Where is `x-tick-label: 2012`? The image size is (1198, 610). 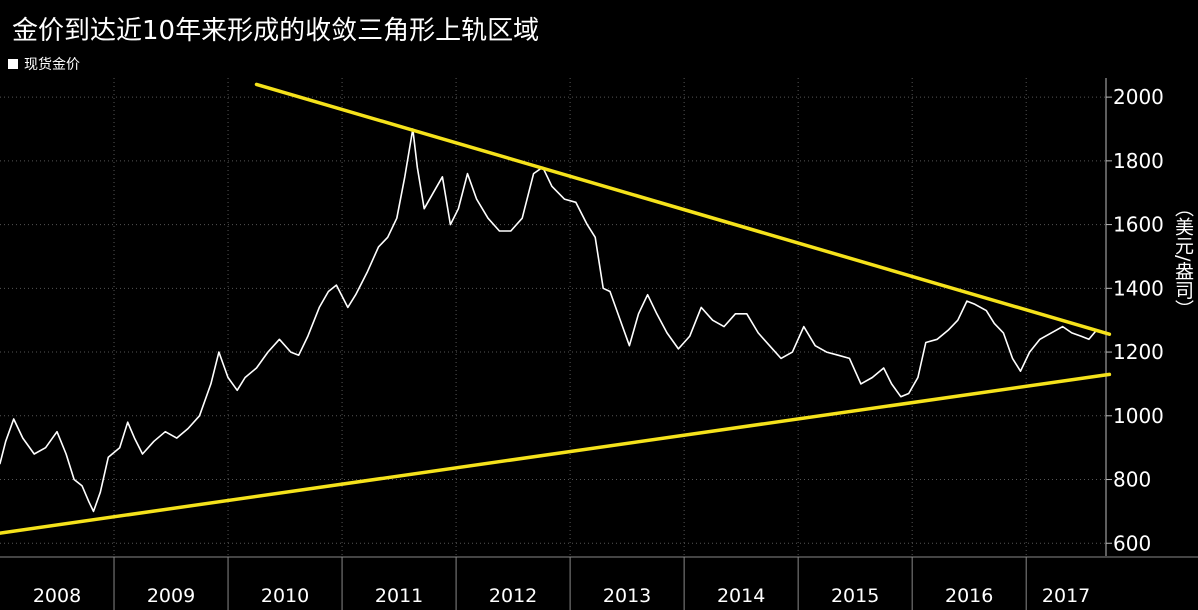
x-tick-label: 2012 is located at coordinates (513, 596).